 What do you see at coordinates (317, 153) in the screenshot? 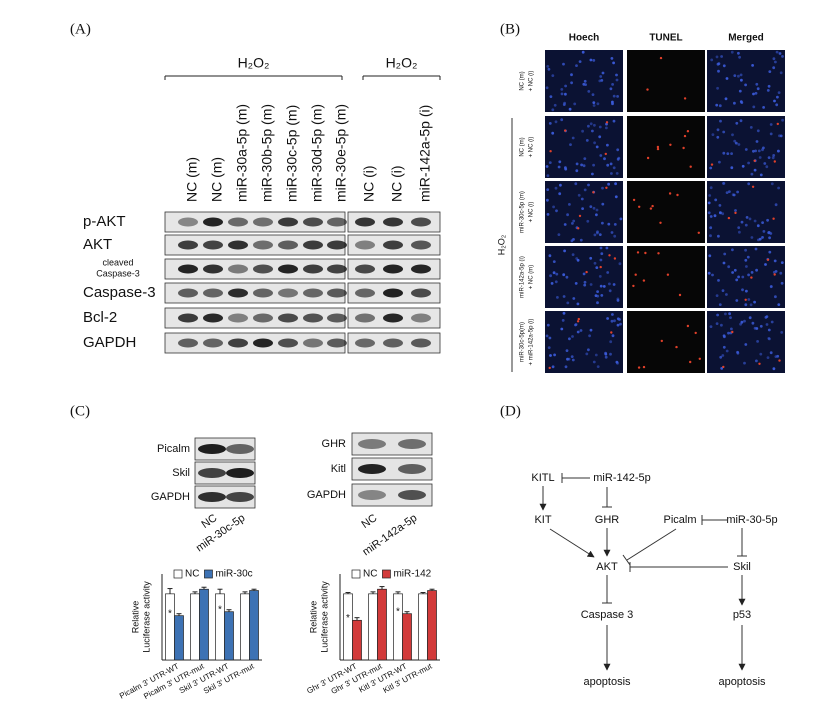
I see `lane-label: miR-30d-5p (m)` at bounding box center [317, 153].